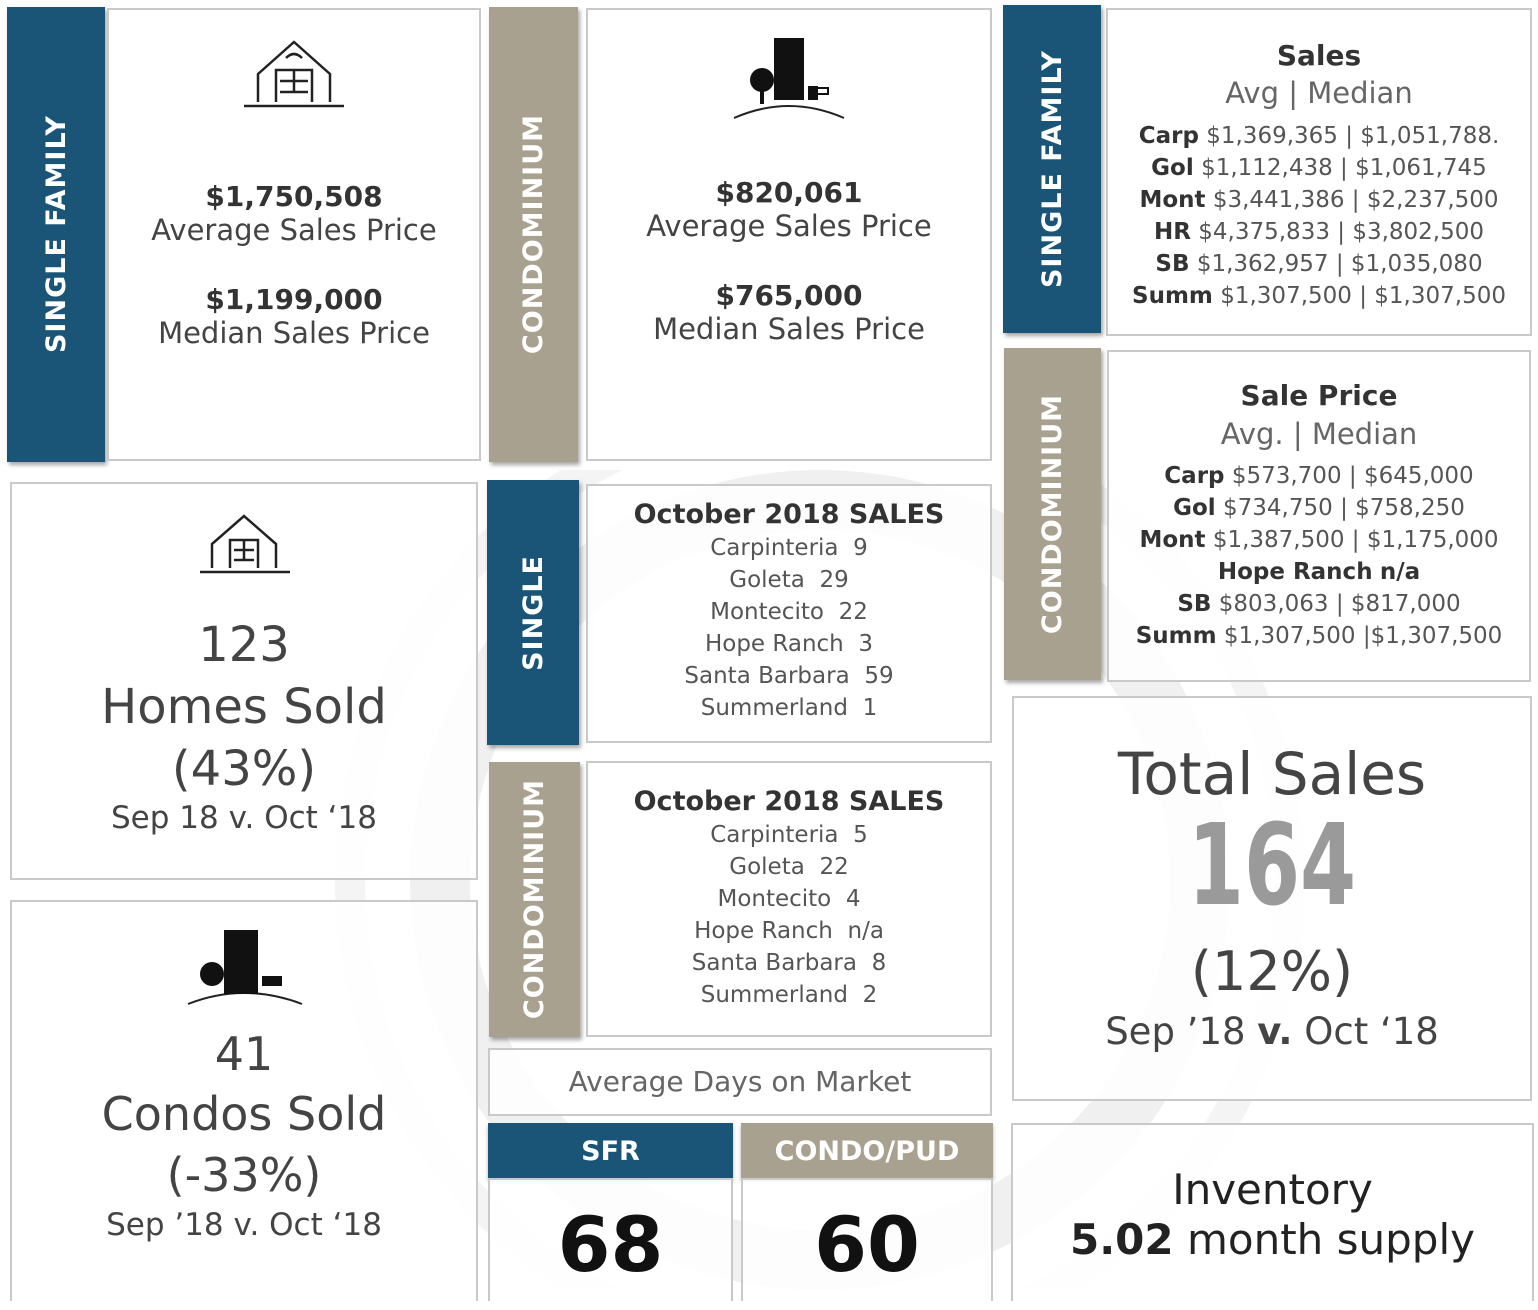 The width and height of the screenshot is (1538, 1310). I want to click on condo-header: CONDO/PUD, so click(867, 1150).